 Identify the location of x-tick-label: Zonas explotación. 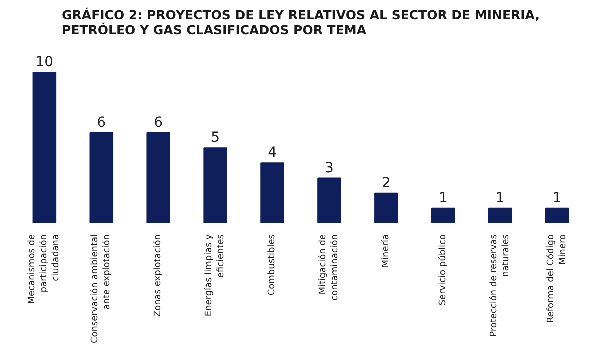
(158, 276).